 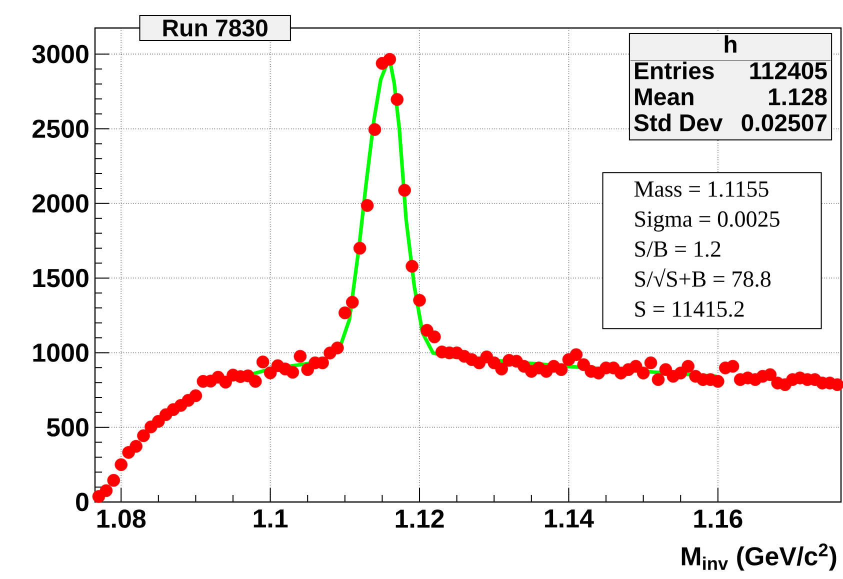 I want to click on y-tick-label: 2000, so click(x=60, y=203).